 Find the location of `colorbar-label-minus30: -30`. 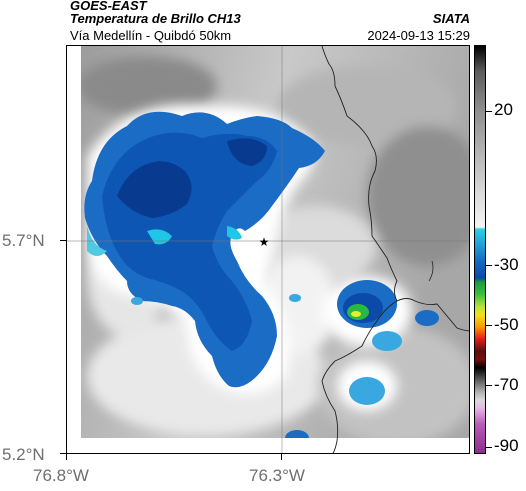

colorbar-label-minus30: -30 is located at coordinates (506, 264).